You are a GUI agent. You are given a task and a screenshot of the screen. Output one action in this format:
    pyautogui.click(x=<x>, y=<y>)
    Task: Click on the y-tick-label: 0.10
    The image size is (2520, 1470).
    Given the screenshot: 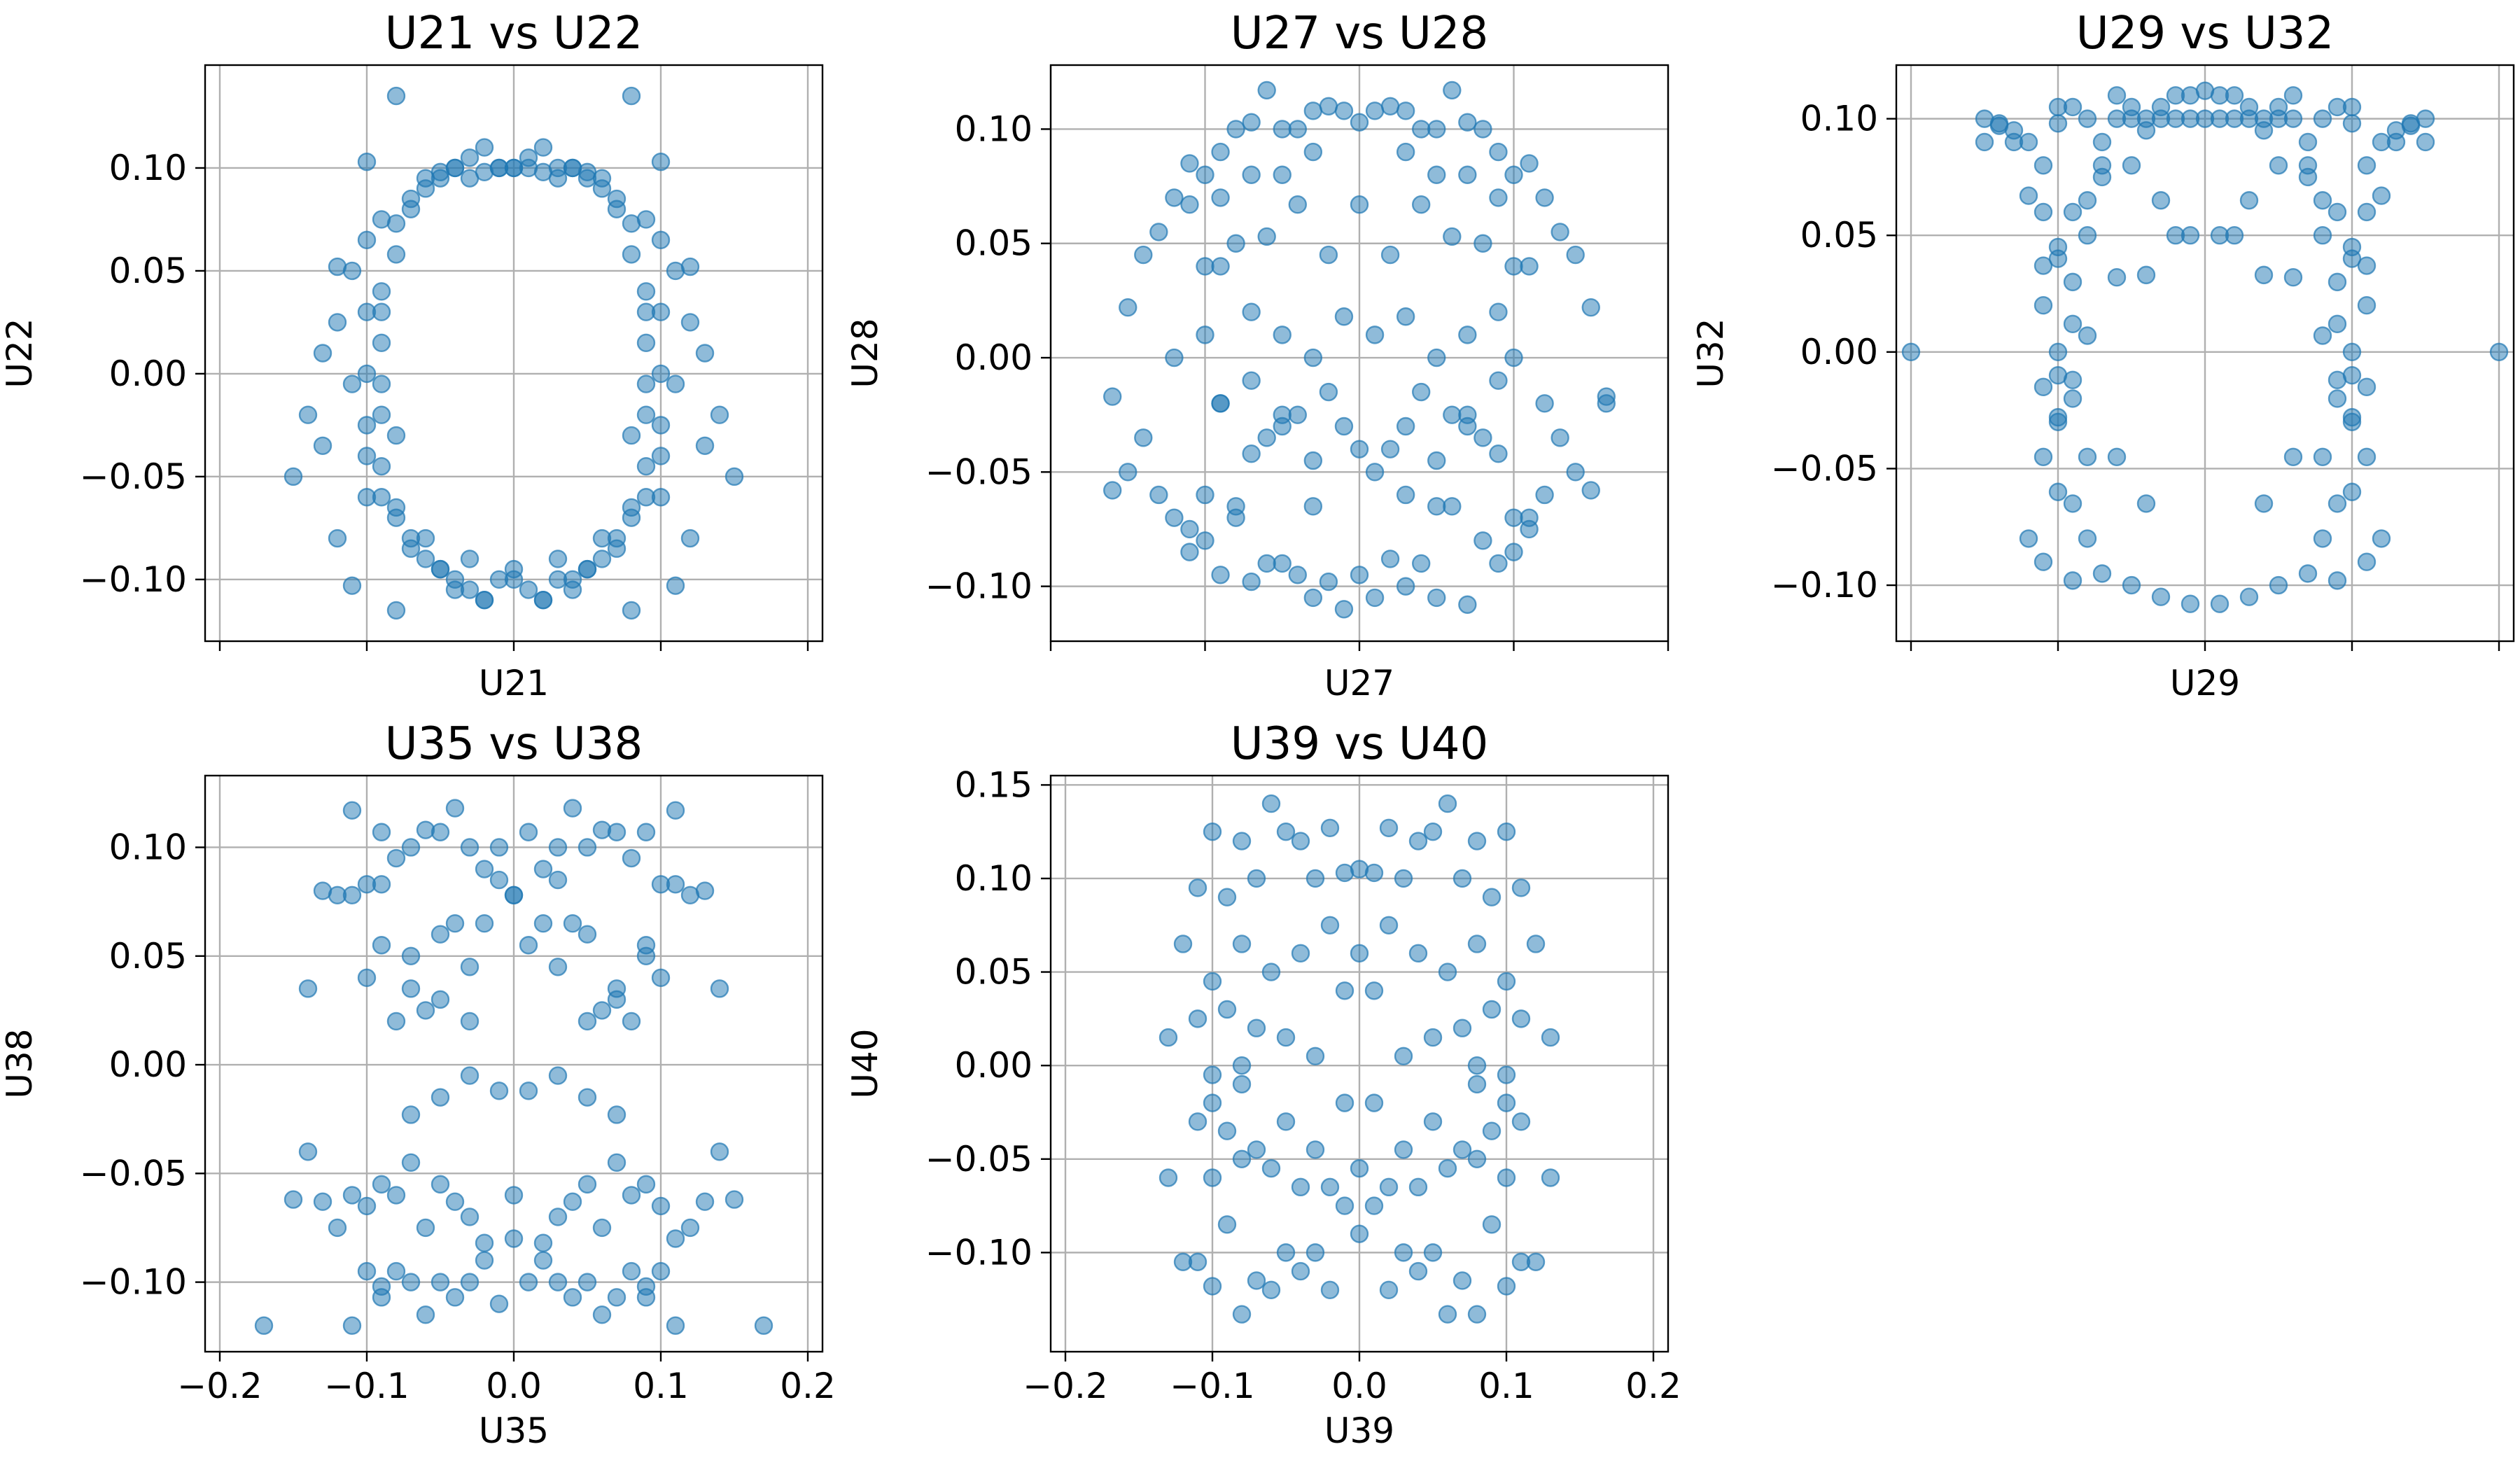 What is the action you would take?
    pyautogui.click(x=993, y=878)
    